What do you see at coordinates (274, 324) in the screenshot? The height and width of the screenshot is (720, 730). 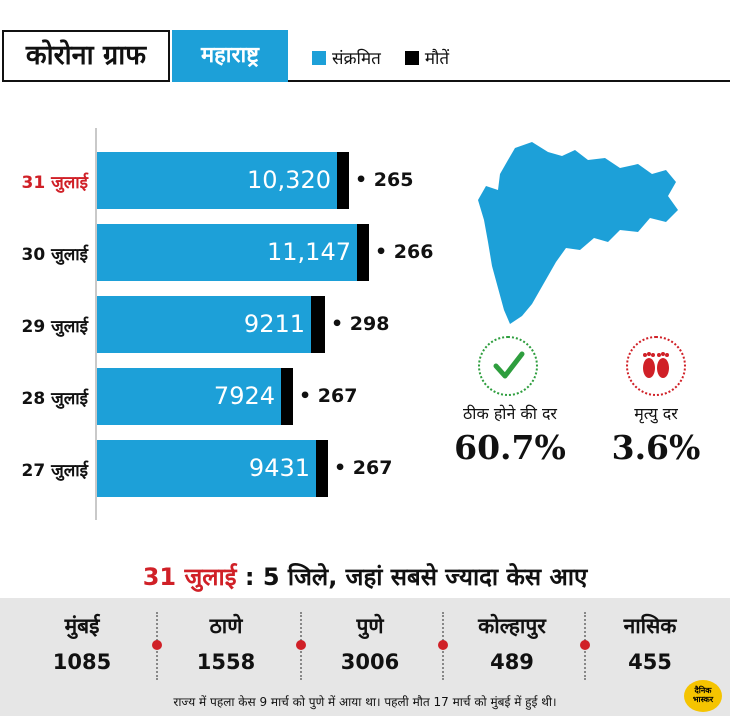 I see `infected-value-label: 9211` at bounding box center [274, 324].